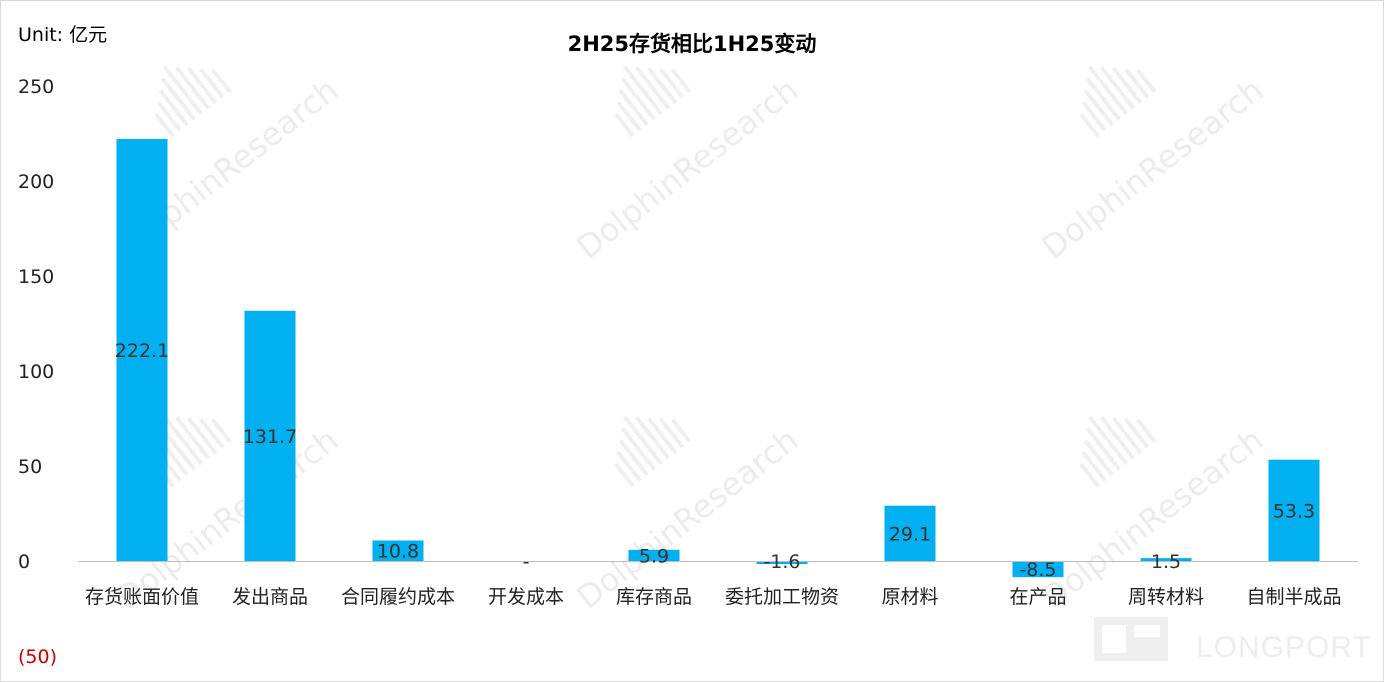 The width and height of the screenshot is (1384, 682). I want to click on data-label: 53.3, so click(1294, 511).